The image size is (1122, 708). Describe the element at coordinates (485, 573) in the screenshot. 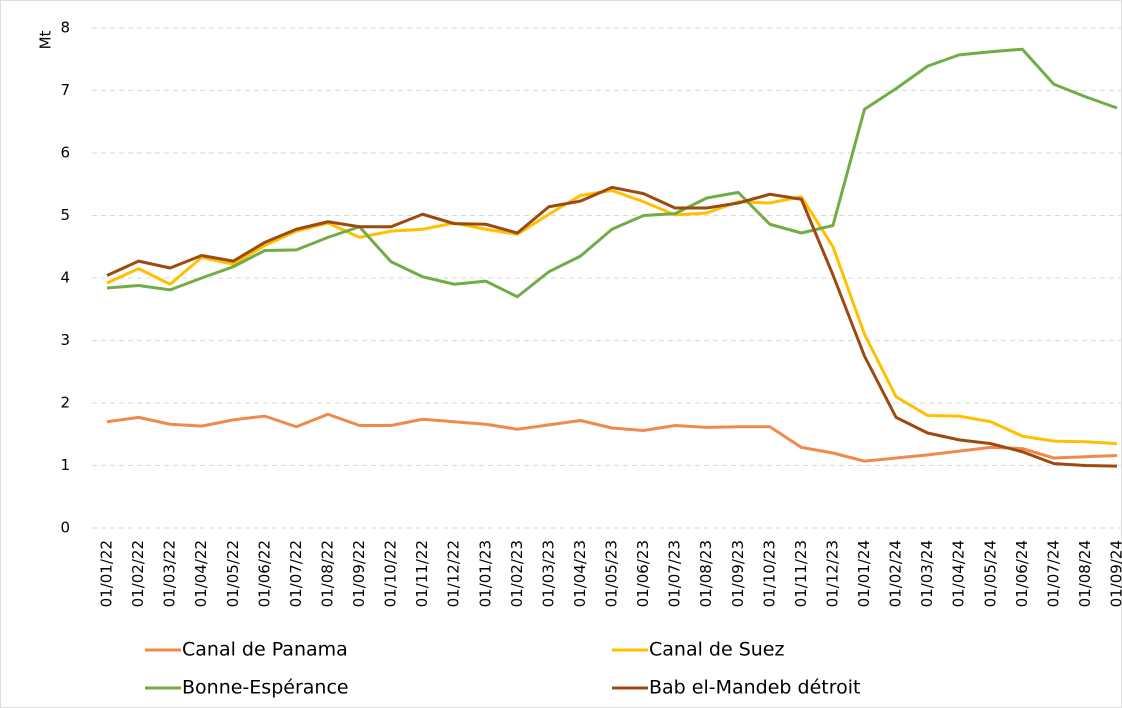

I see `x-tick-label: 01/01/23` at that location.